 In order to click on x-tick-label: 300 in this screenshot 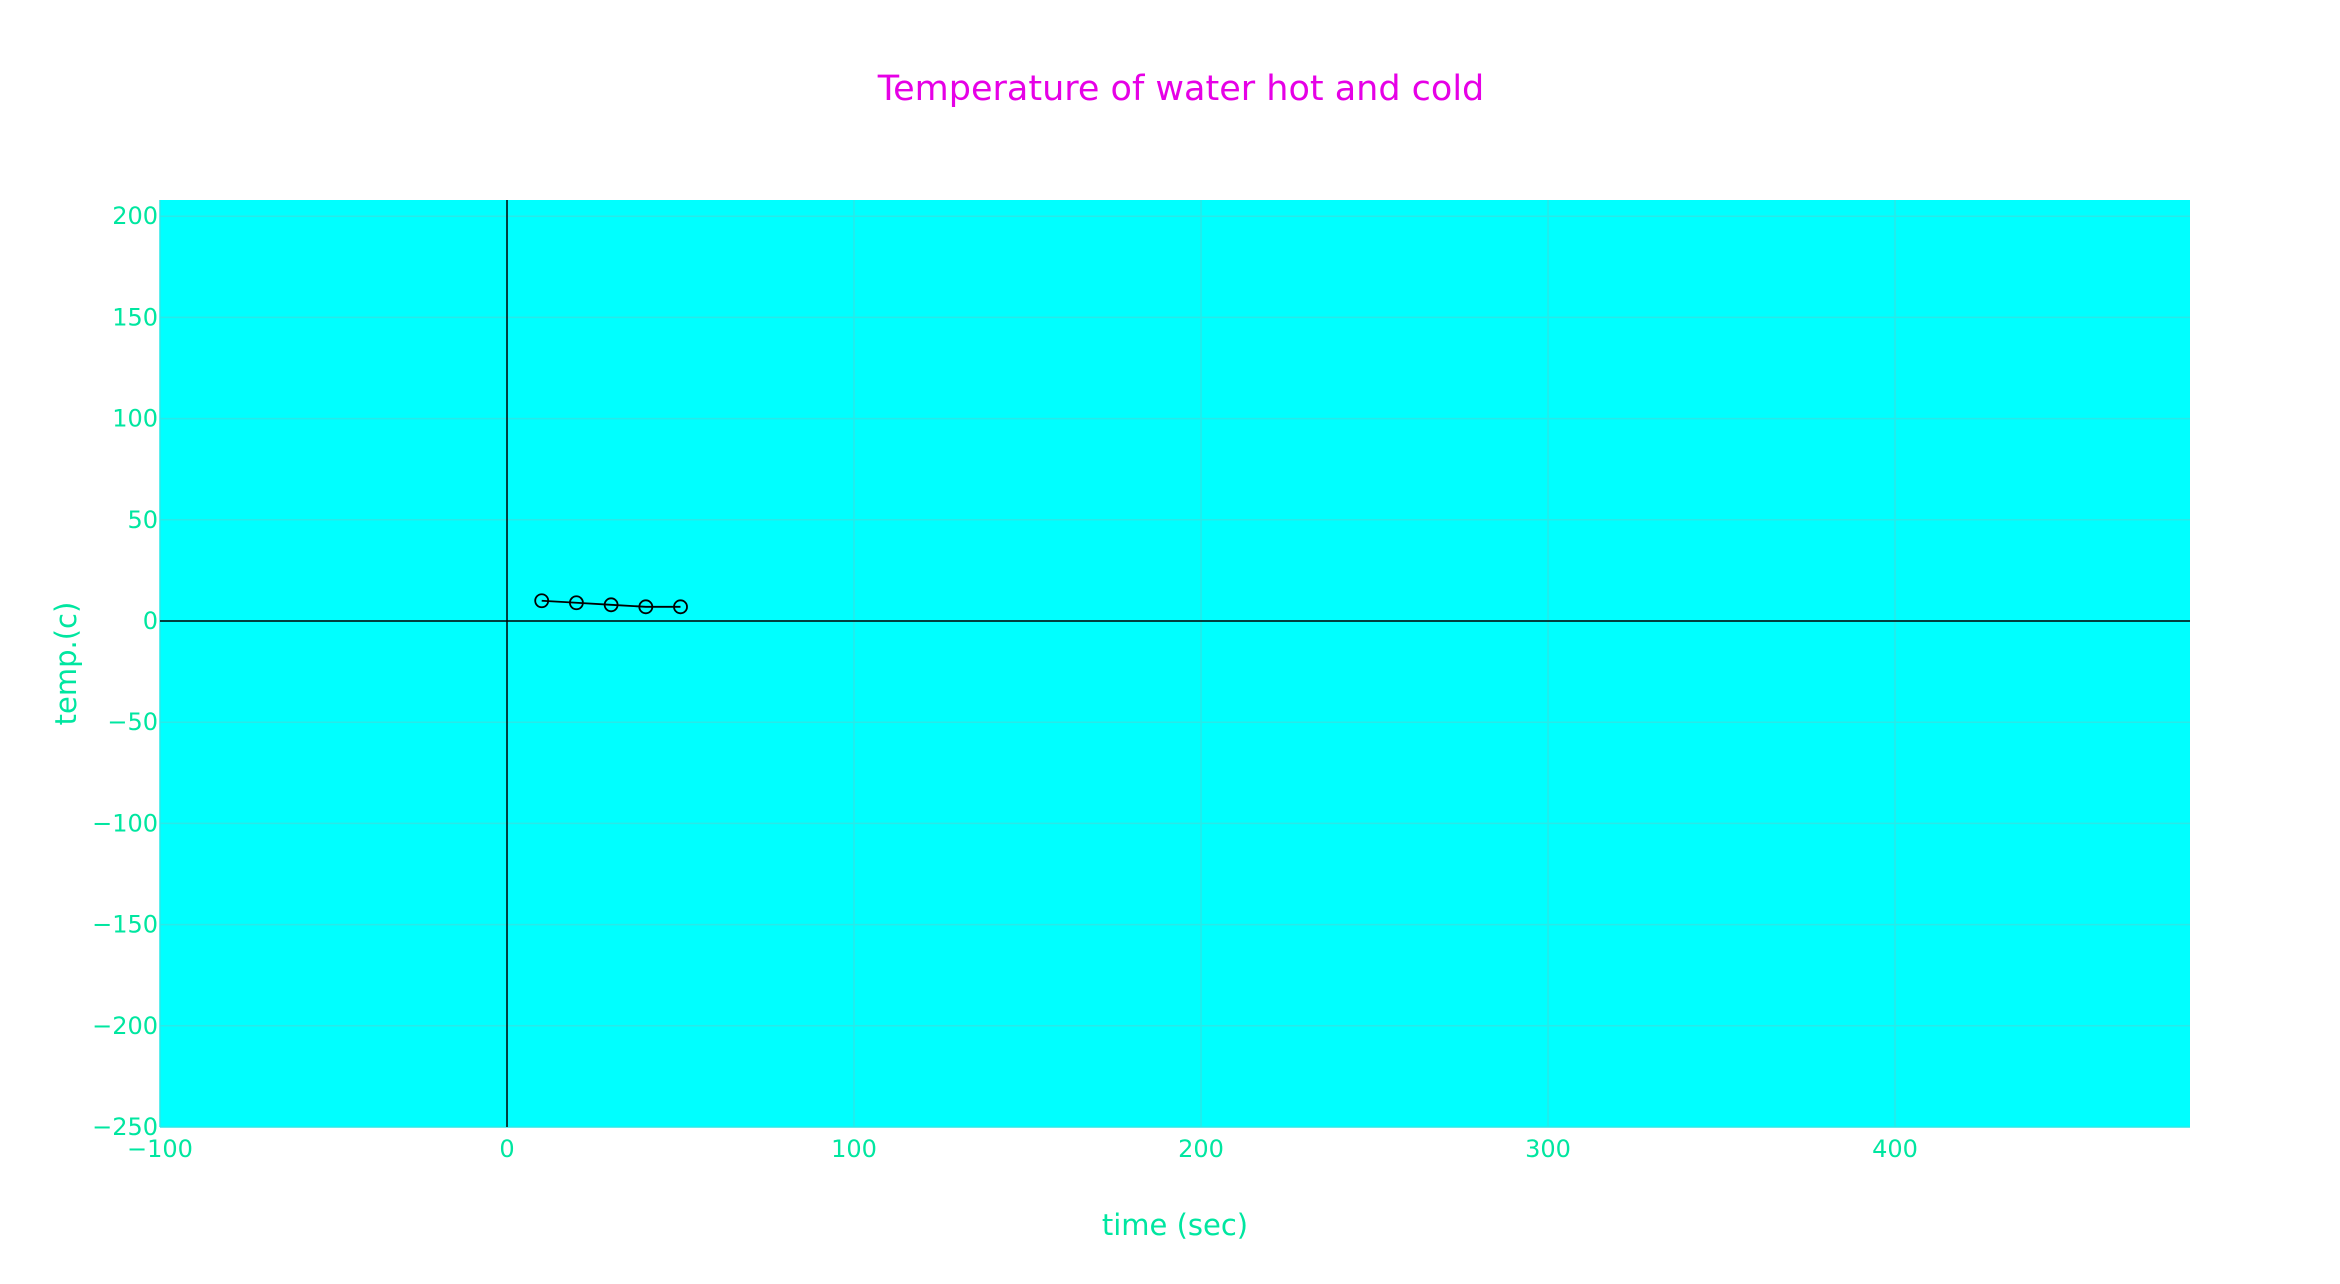, I will do `click(1548, 1149)`.